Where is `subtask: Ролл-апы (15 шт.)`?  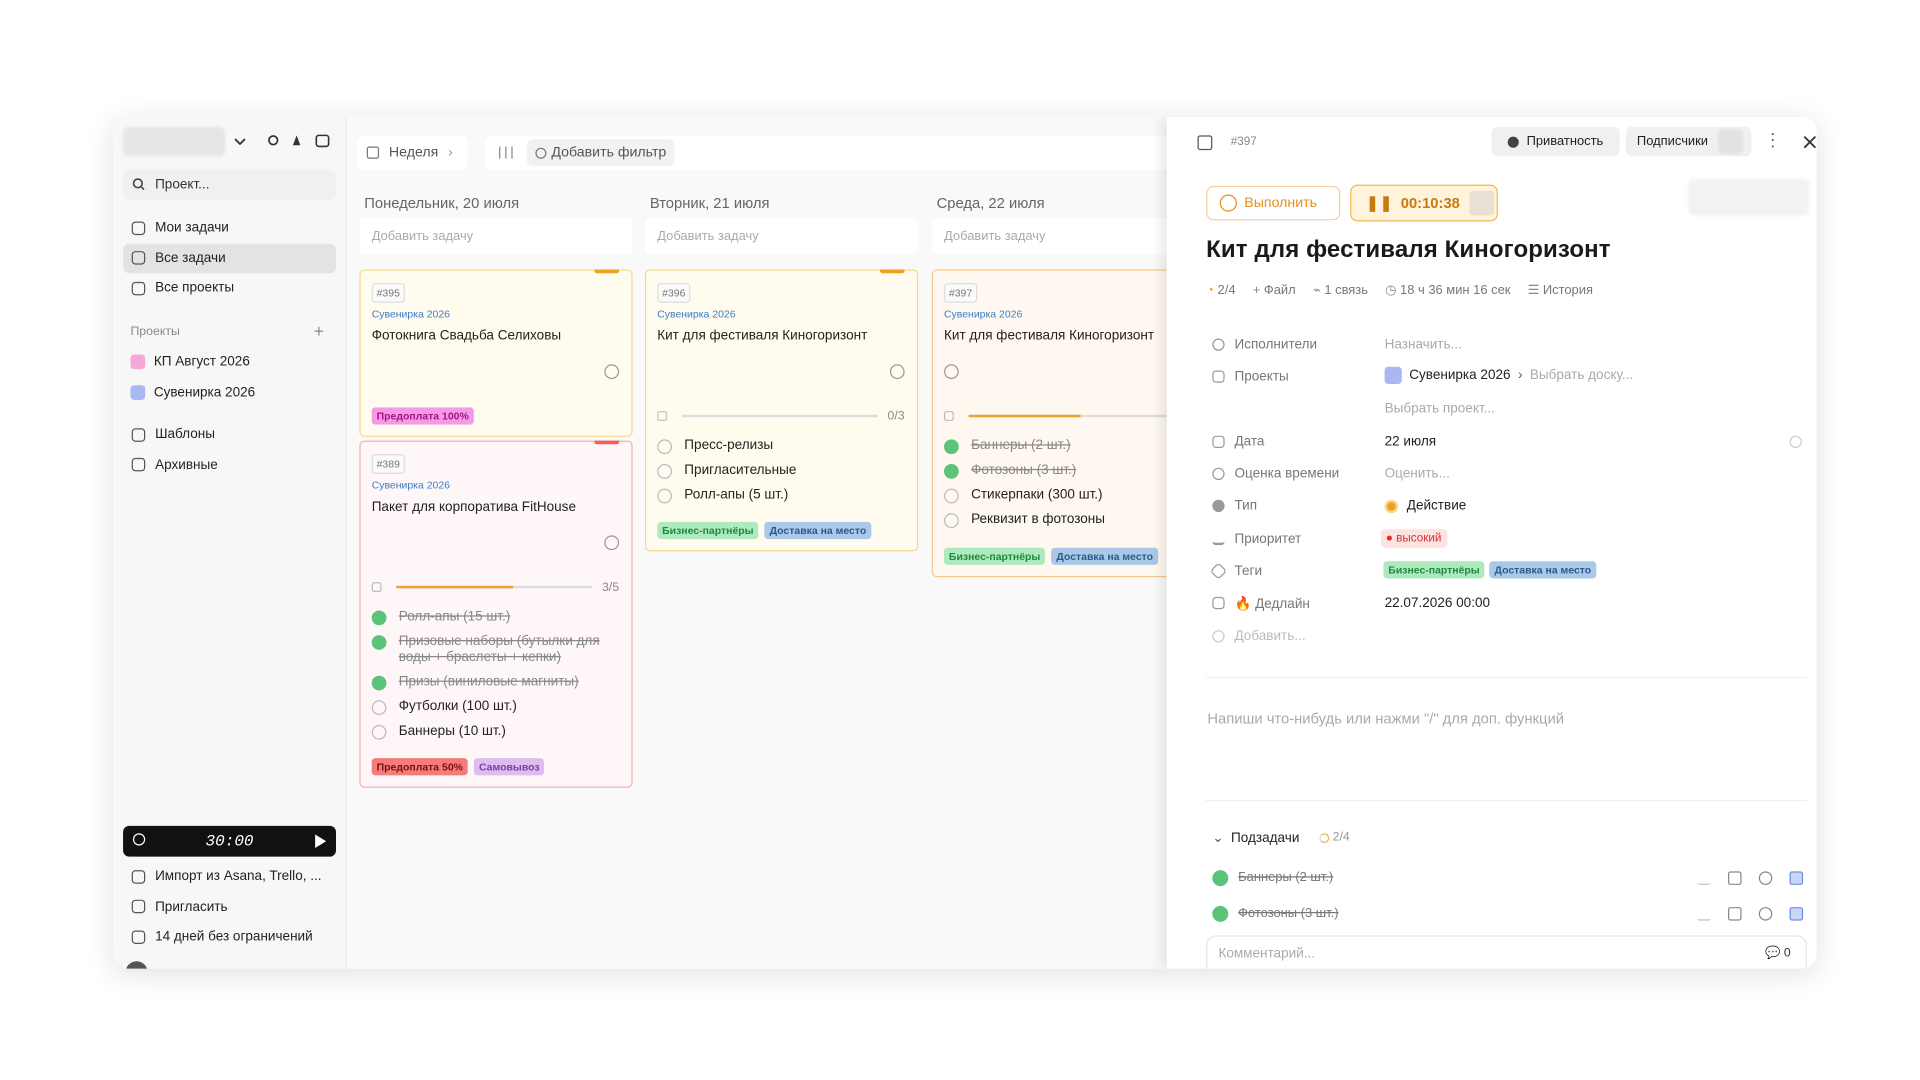
subtask: Ролл-апы (15 шт.) is located at coordinates (488, 617).